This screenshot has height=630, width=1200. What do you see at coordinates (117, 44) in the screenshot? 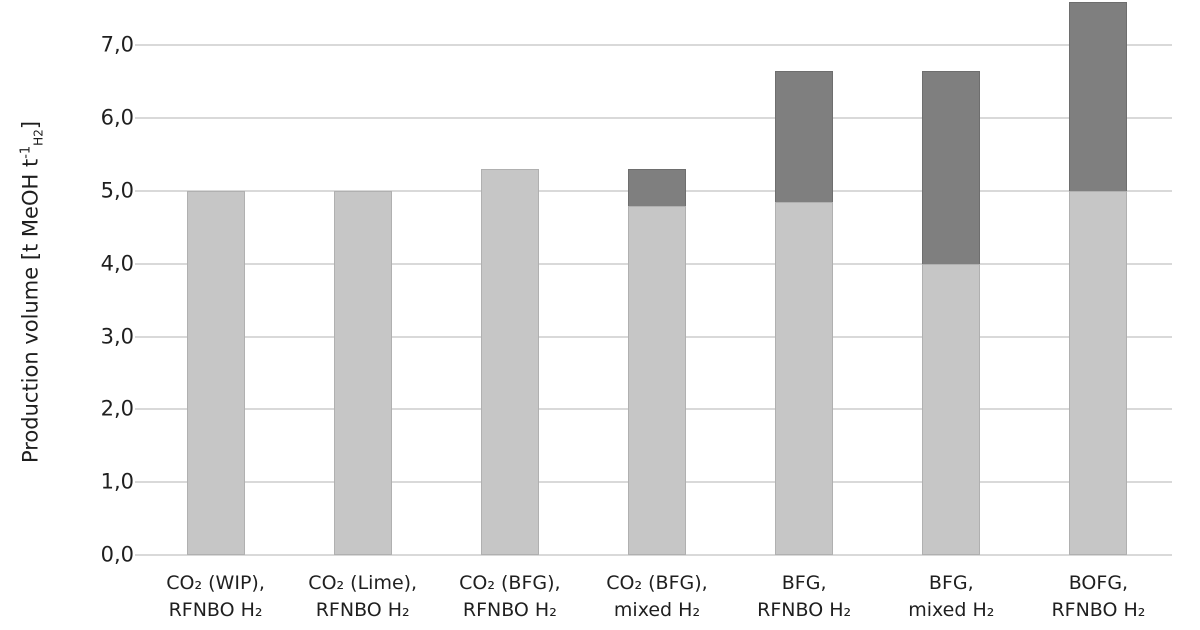
I see `y-tick-label: 7,0` at bounding box center [117, 44].